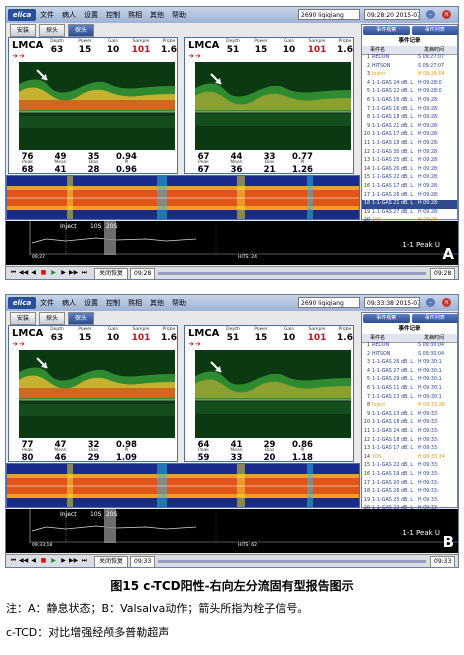 The image size is (464, 655). What do you see at coordinates (409, 398) in the screenshot?
I see `list-item: 7 1-1-GAS 13 dB. L H 09:30:1` at bounding box center [409, 398].